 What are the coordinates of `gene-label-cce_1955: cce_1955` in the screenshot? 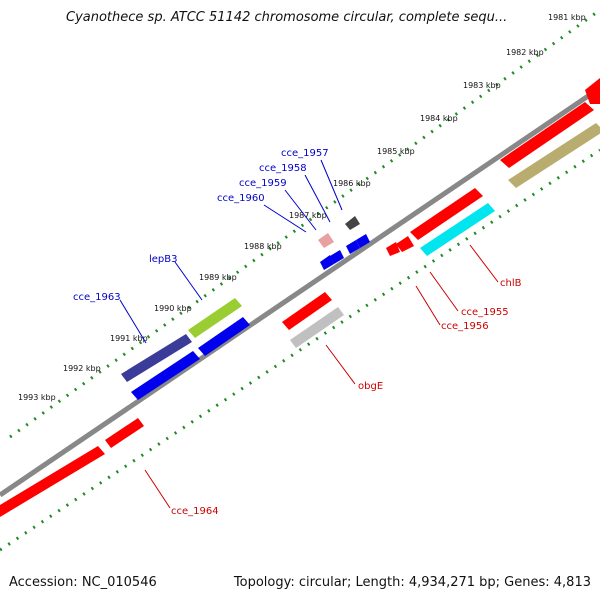 It's located at (485, 312).